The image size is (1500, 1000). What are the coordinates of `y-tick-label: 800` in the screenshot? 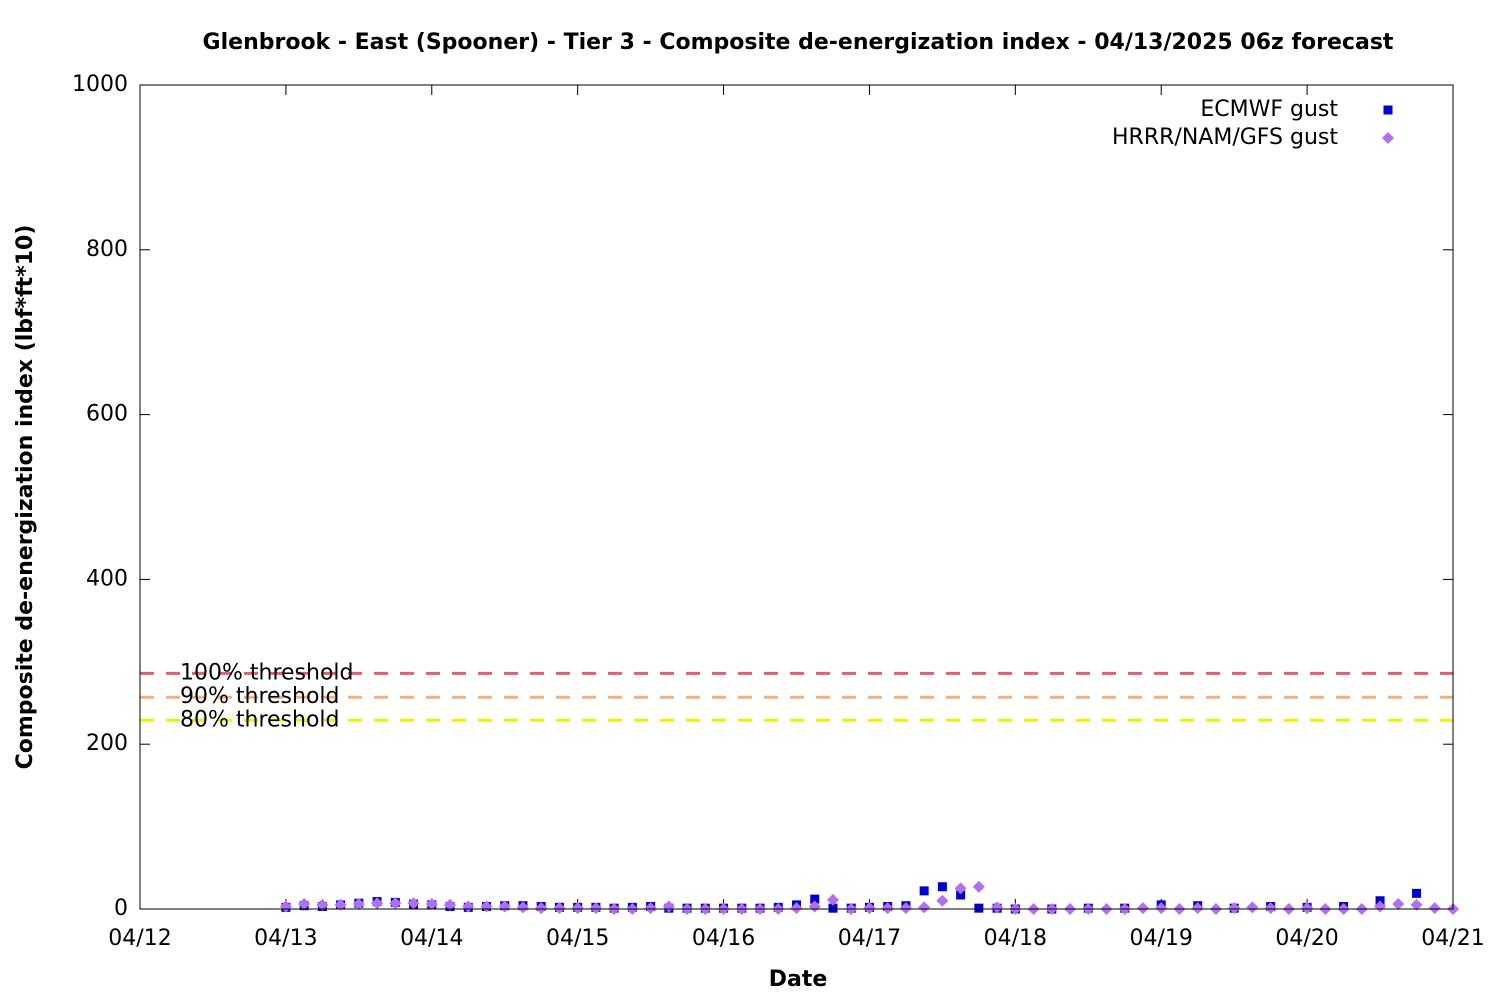 It's located at (107, 249).